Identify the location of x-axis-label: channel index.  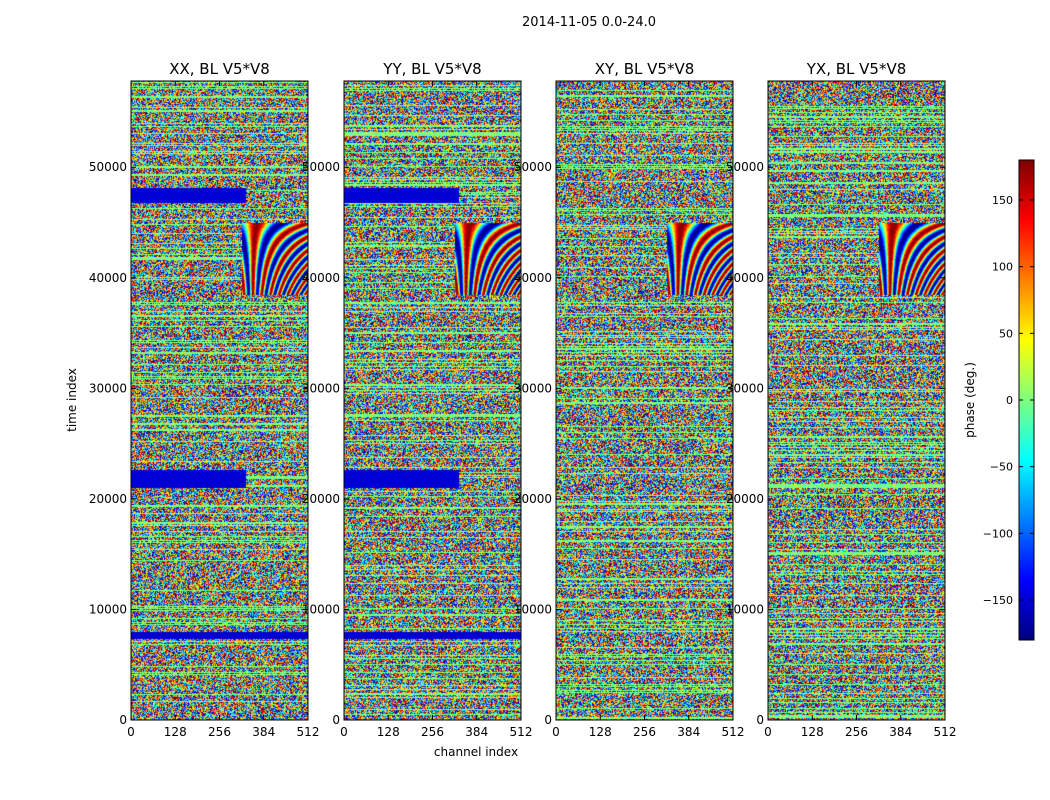
(476, 752).